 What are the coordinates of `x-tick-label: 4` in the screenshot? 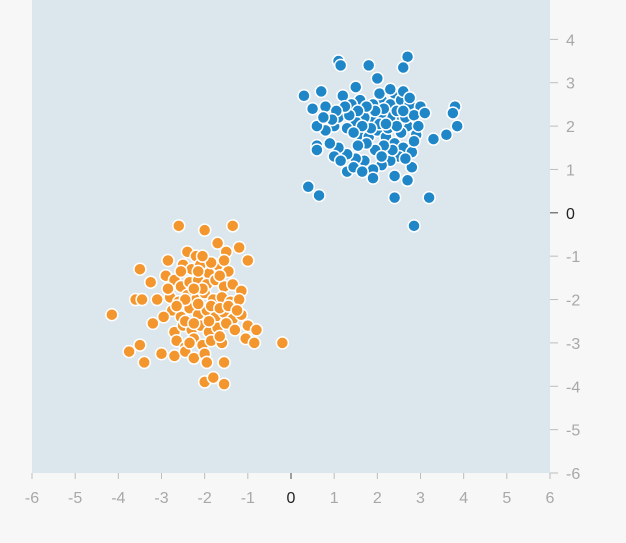 It's located at (463, 498).